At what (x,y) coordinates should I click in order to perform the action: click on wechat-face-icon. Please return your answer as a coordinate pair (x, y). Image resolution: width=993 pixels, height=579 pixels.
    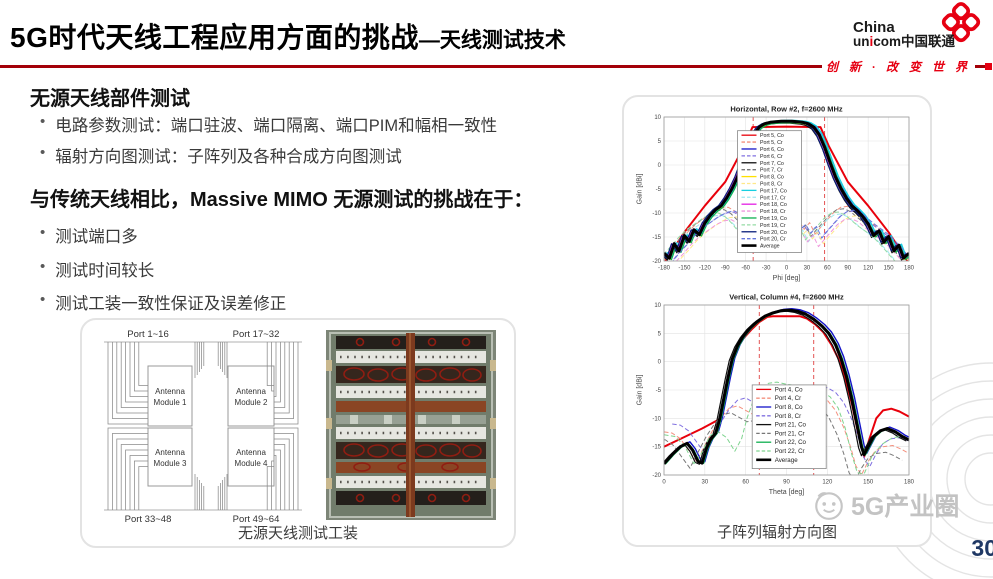
    Looking at the image, I should click on (829, 506).